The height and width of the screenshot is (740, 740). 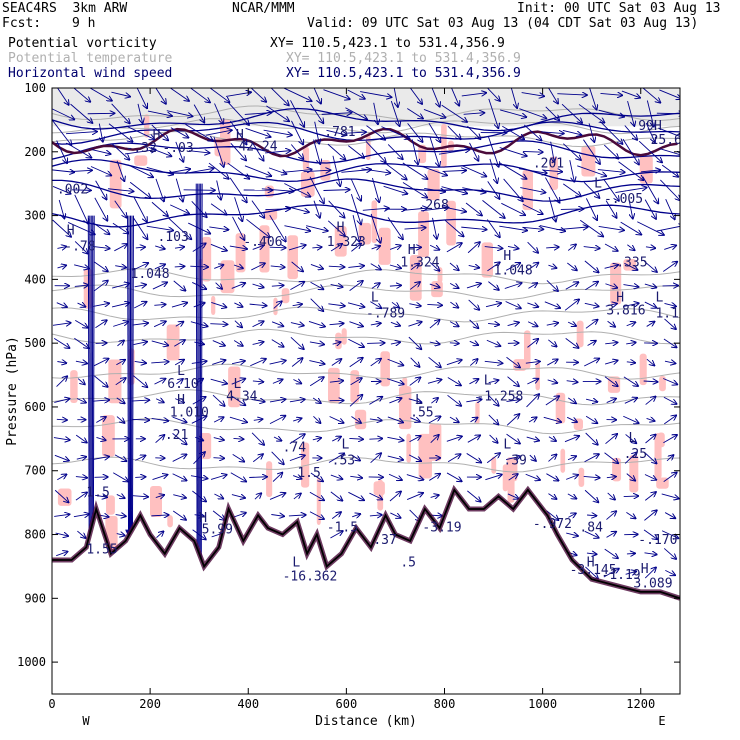 I want to click on theta-contour, so click(x=366, y=314).